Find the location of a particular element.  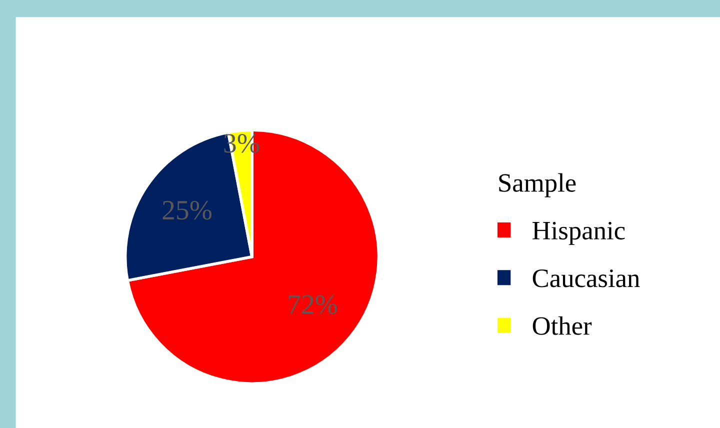

legend-title: Sample is located at coordinates (537, 185).